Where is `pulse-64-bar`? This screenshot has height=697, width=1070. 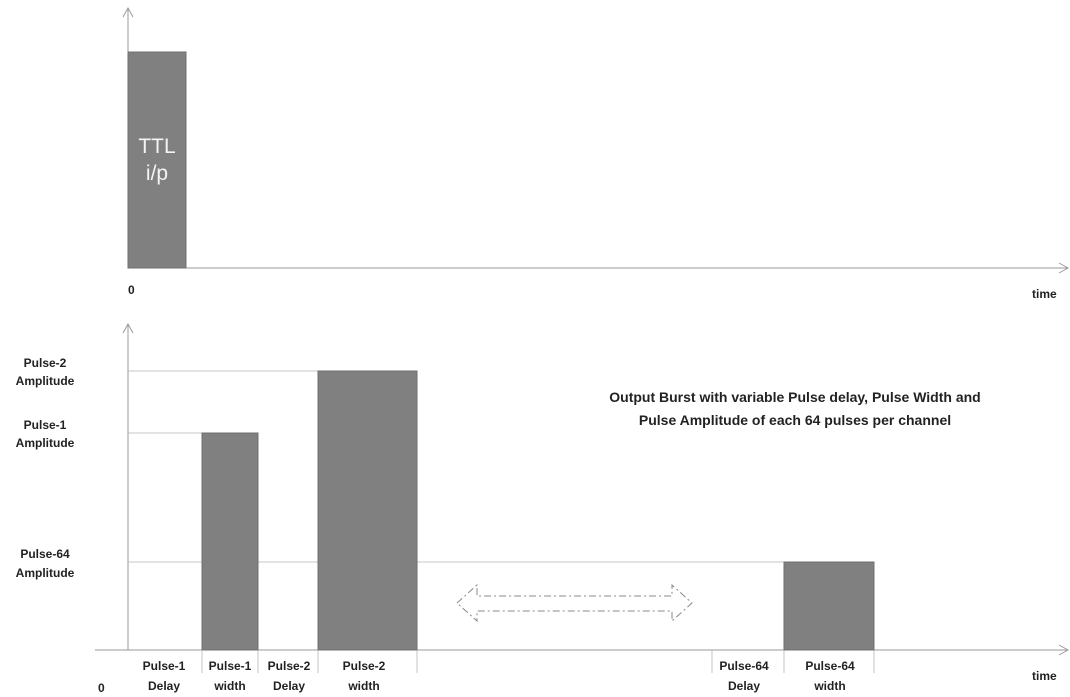 pulse-64-bar is located at coordinates (829, 606).